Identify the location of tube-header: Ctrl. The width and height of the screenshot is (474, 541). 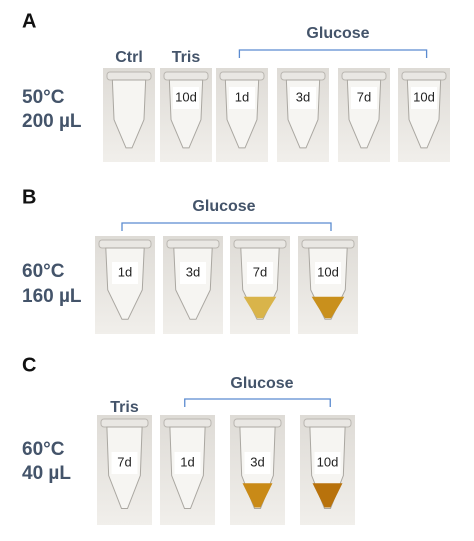
(129, 57).